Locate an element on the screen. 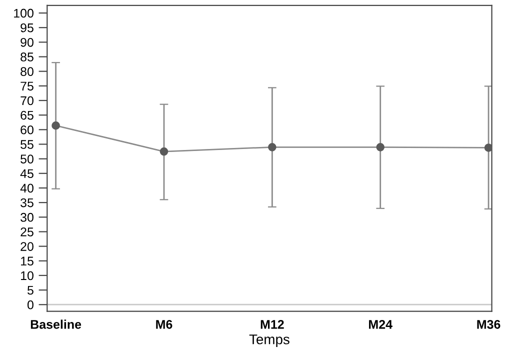  y-tick-label: 20 is located at coordinates (27, 246).